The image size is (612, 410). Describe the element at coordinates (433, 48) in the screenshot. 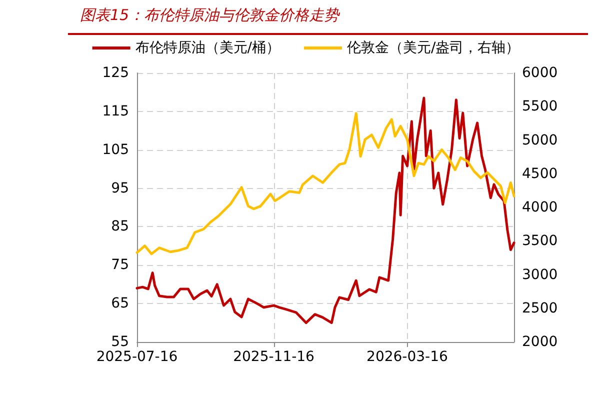

I see `legend-label: 伦敦金（美元/盎司，右轴）` at that location.